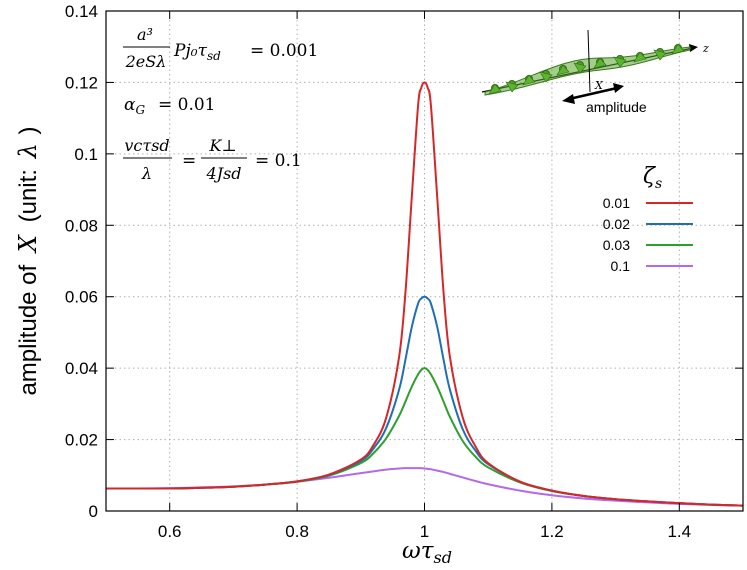  I want to click on inset-schematic: z X amplitude, so click(595, 72).